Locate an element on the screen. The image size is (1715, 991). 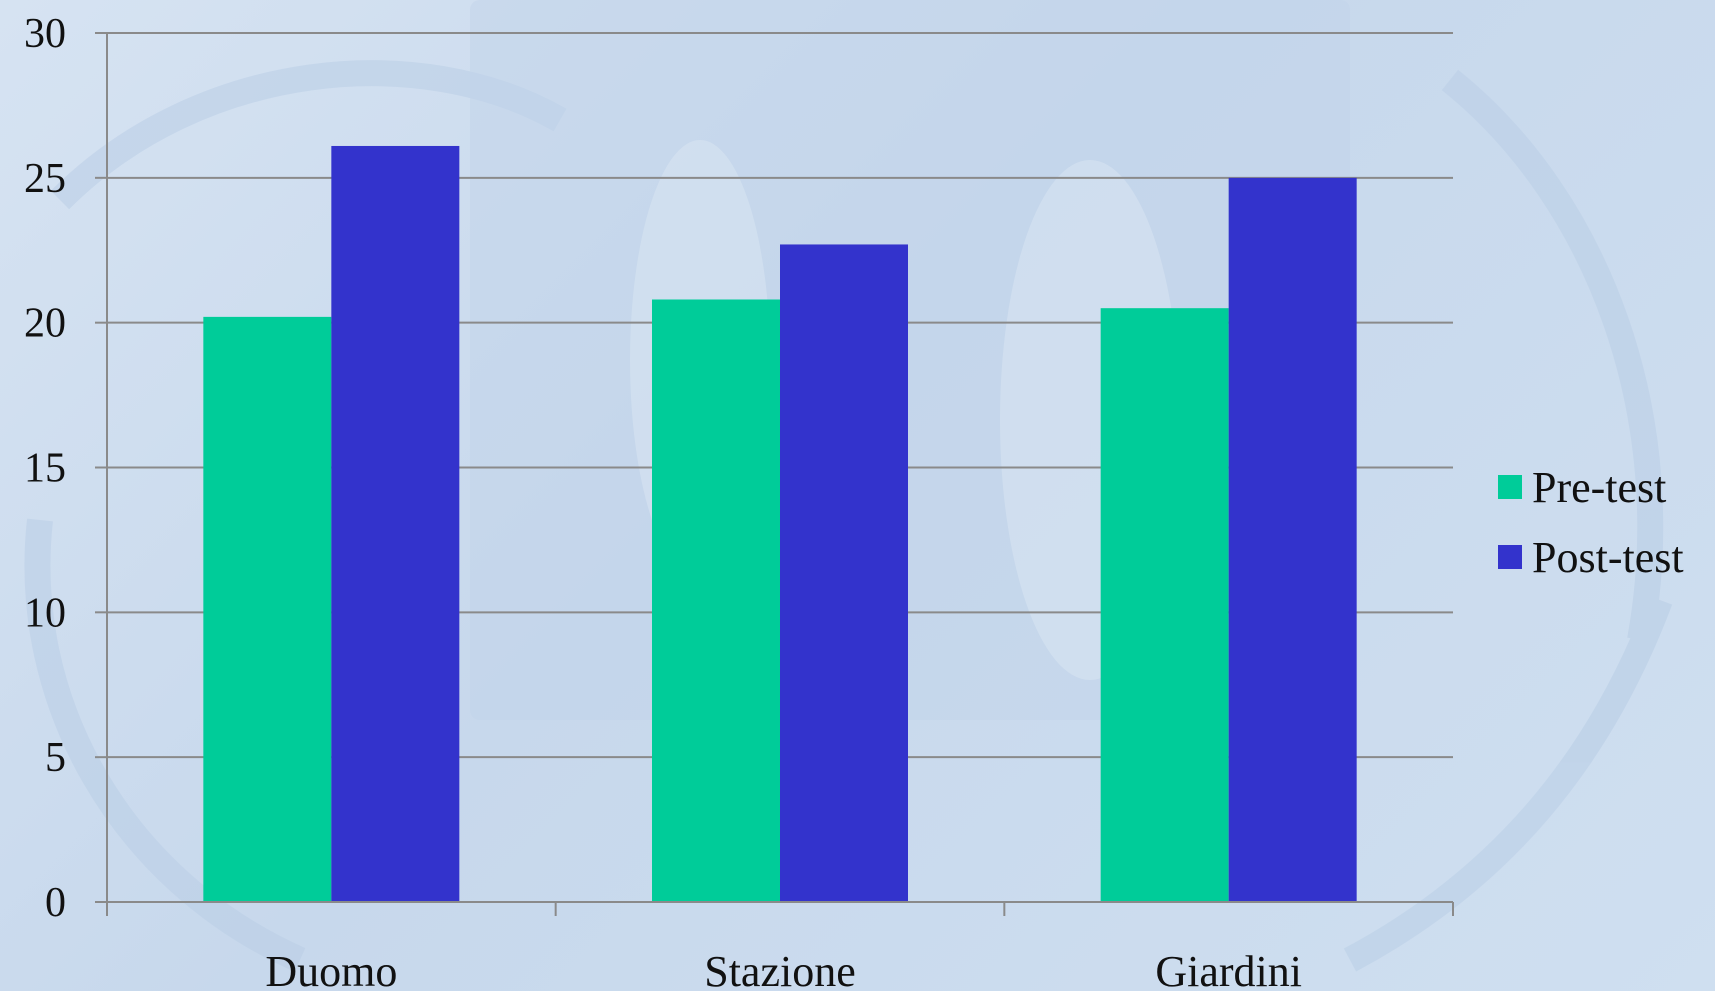
legend-item-pre-test: Pre-test is located at coordinates (1591, 487).